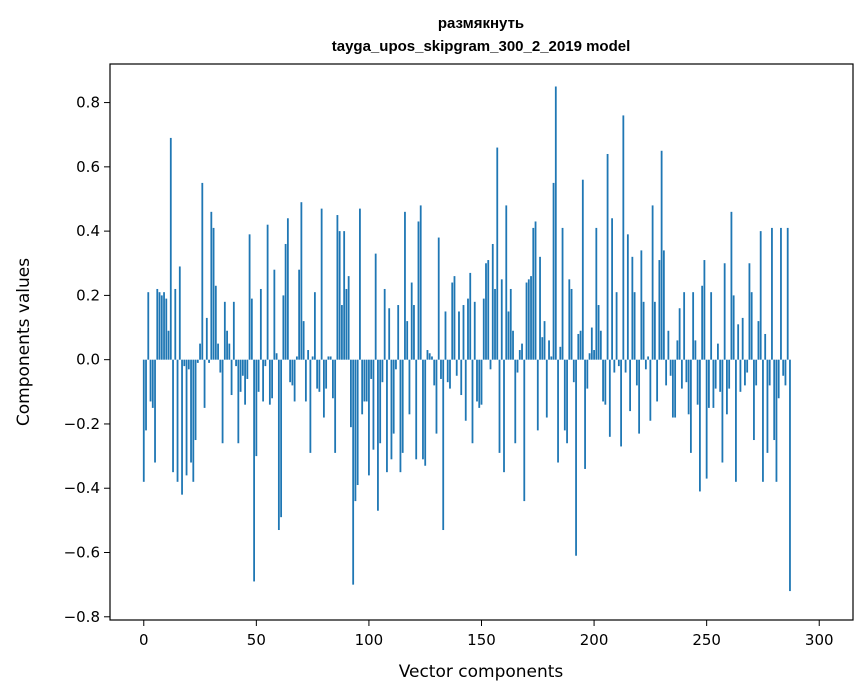 The width and height of the screenshot is (867, 696). I want to click on x-tick-label: 50, so click(256, 640).